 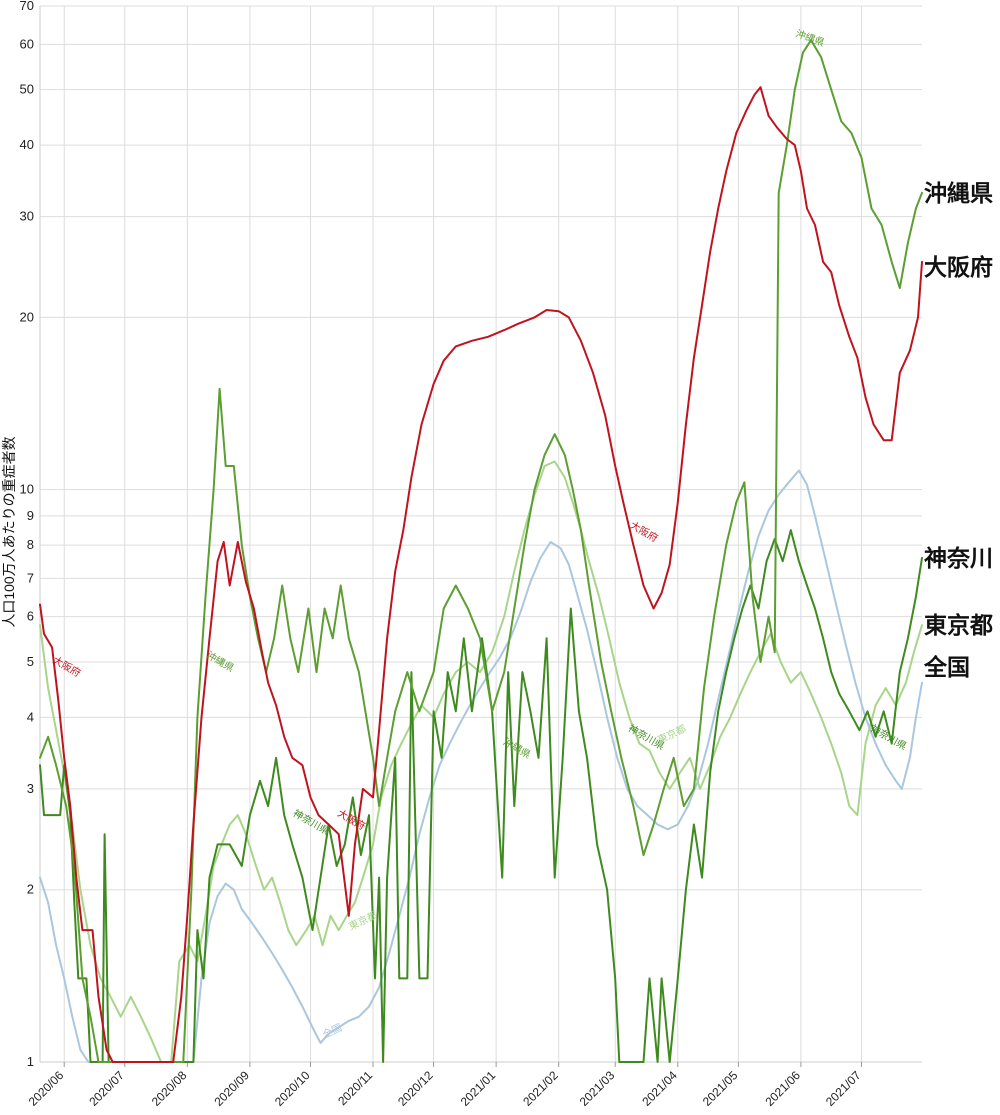 I want to click on y-tick-label: 6, so click(x=30, y=616).